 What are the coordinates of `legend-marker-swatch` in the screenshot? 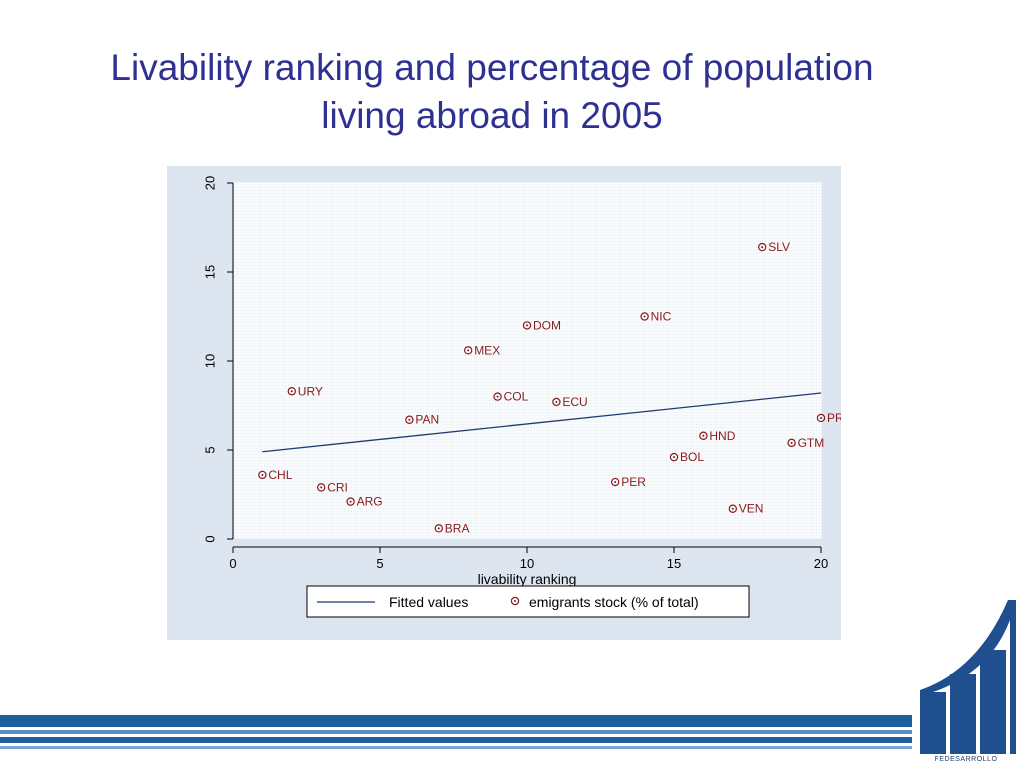 It's located at (515, 601).